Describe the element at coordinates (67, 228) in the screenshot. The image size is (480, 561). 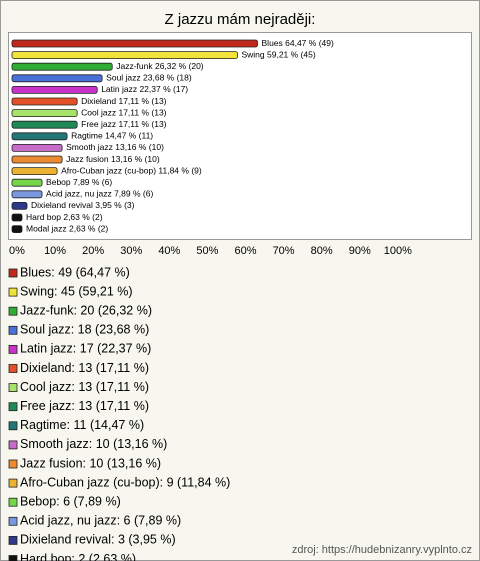
I see `value-label: Modal jazz 2,63 % (2)` at that location.